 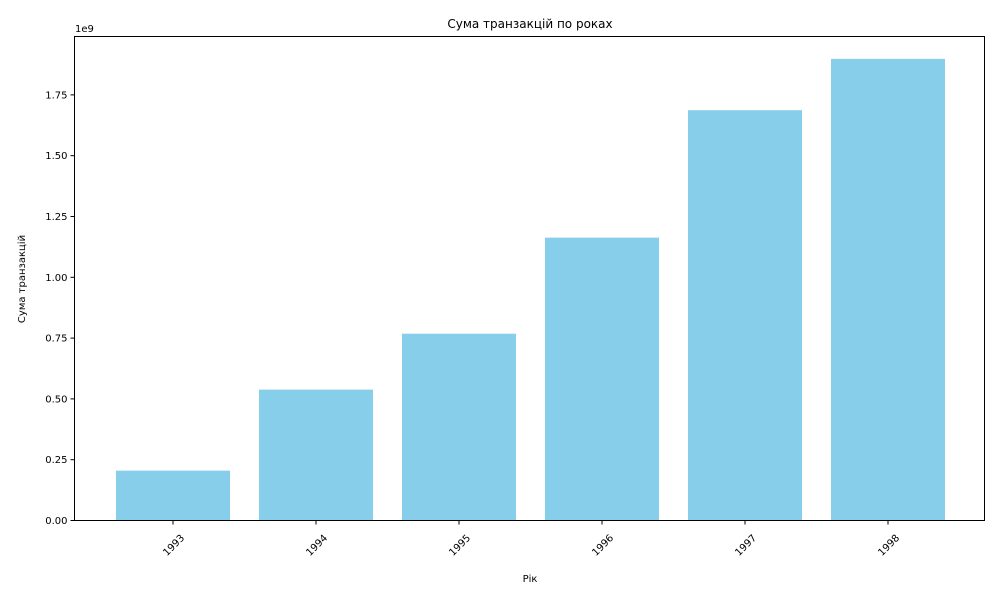 What do you see at coordinates (174, 546) in the screenshot?
I see `x-tick-label: 1993` at bounding box center [174, 546].